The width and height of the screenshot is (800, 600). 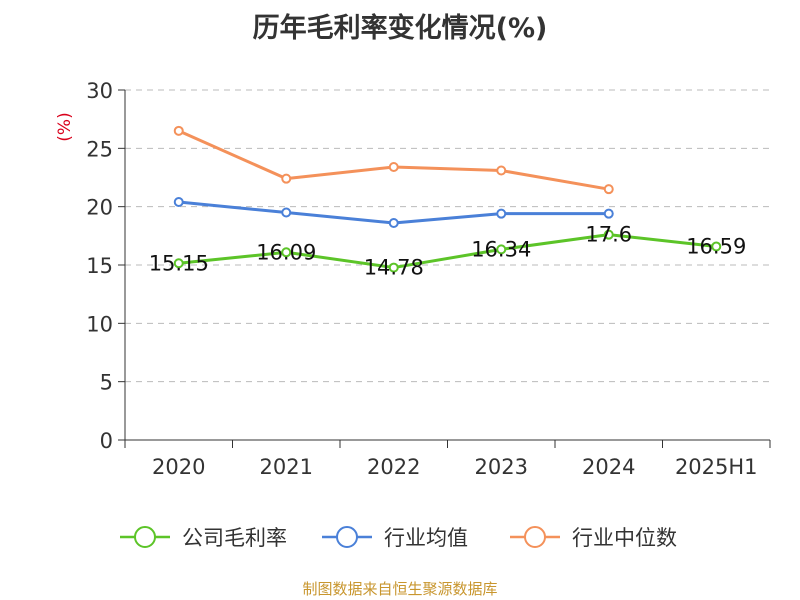 I want to click on chart-title: 历年毛利率变化情况(%), so click(x=400, y=28).